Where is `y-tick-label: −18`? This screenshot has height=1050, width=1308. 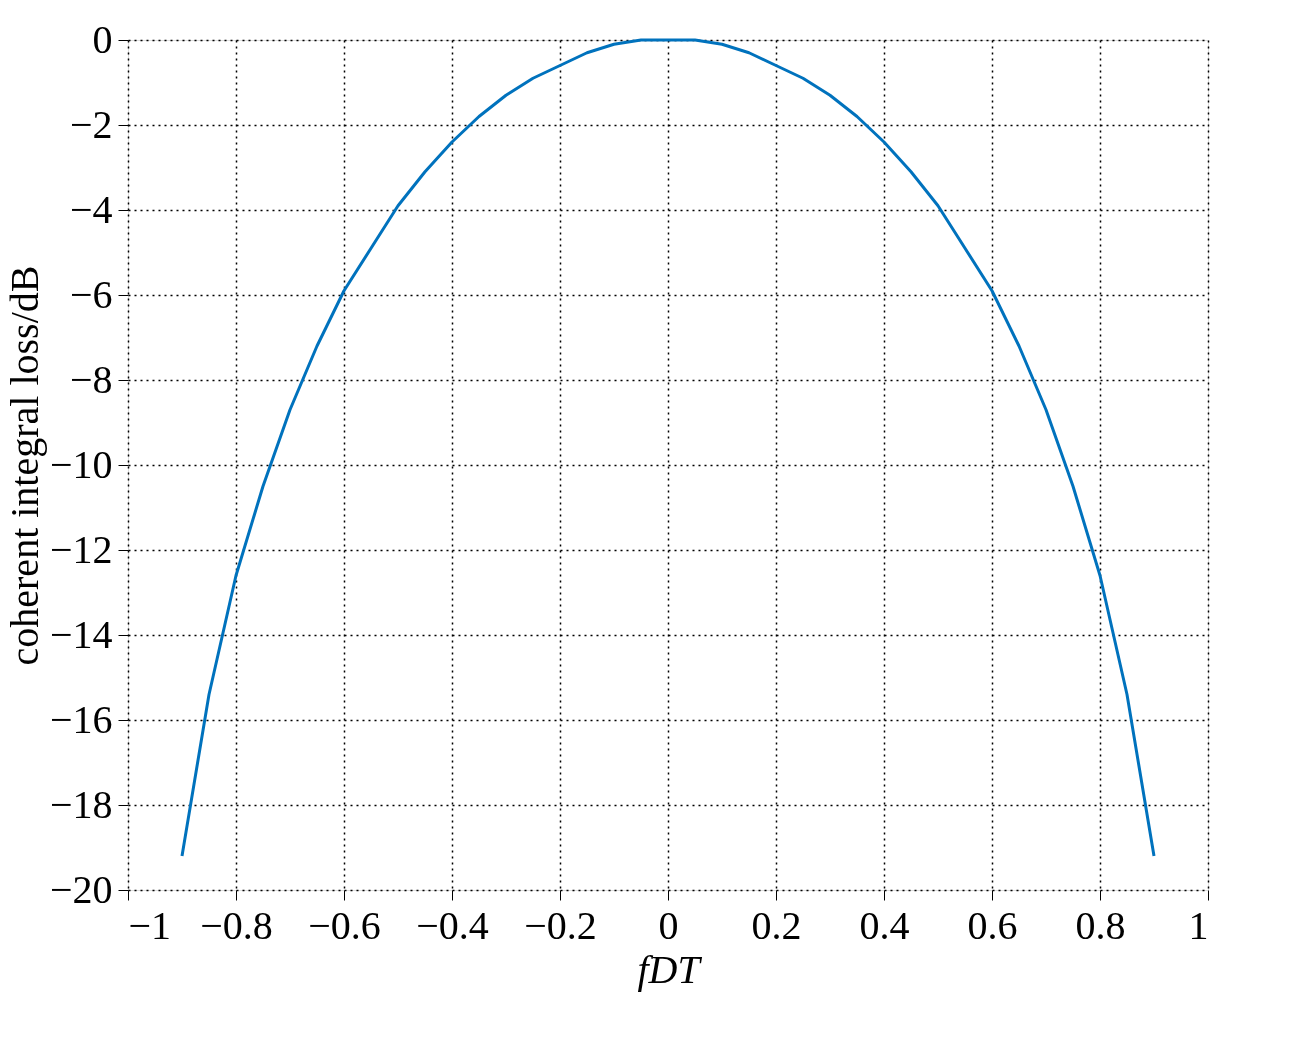 y-tick-label: −18 is located at coordinates (81, 804).